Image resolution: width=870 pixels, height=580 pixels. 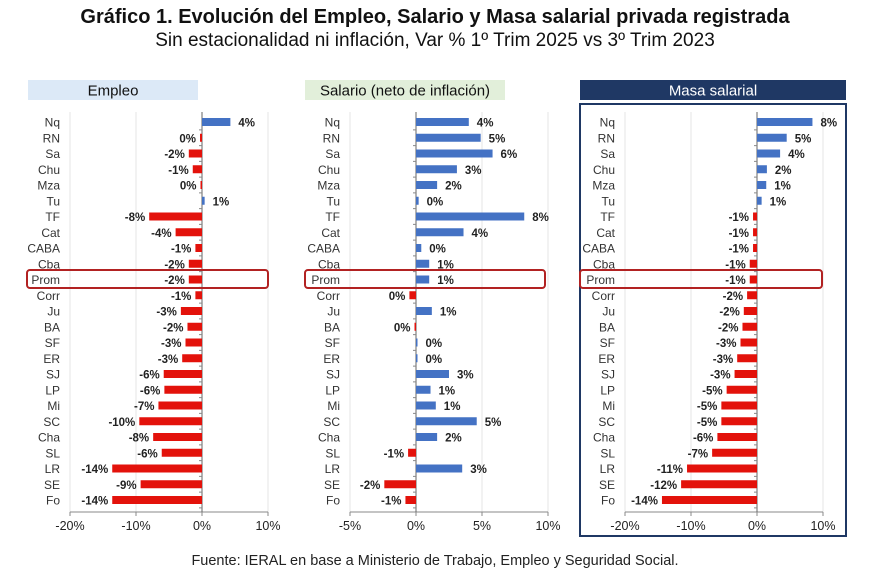 I want to click on x-tick-label: -20%, so click(x=624, y=526).